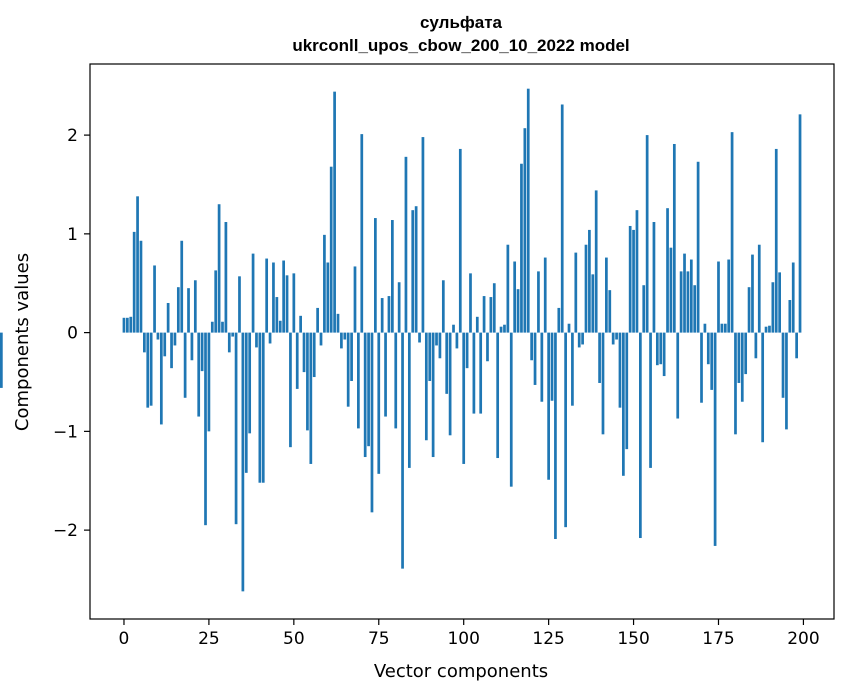 The width and height of the screenshot is (847, 696). Describe the element at coordinates (379, 639) in the screenshot. I see `x-tick-label: 75` at that location.